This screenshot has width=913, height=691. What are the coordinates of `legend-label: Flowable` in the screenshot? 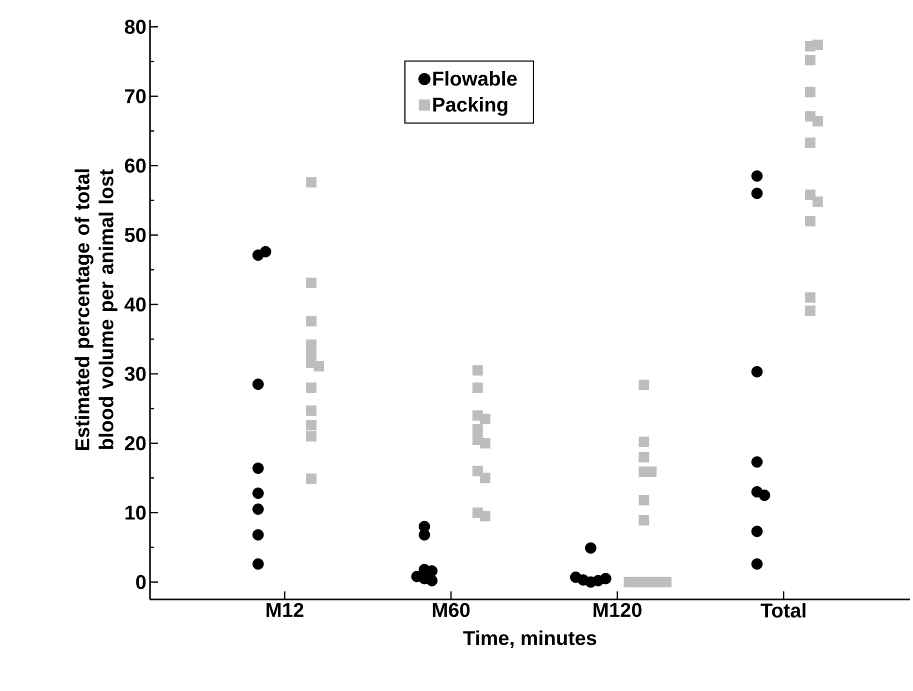 It's located at (475, 78).